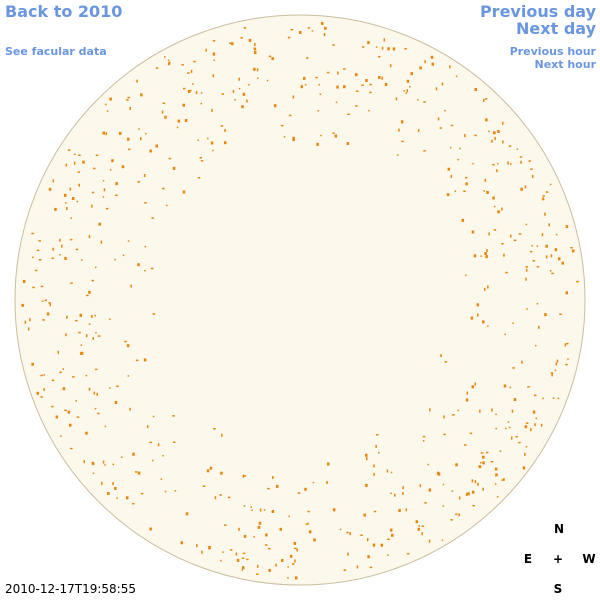 The height and width of the screenshot is (600, 600). What do you see at coordinates (537, 11) in the screenshot?
I see `previous-day-link: Previous day` at bounding box center [537, 11].